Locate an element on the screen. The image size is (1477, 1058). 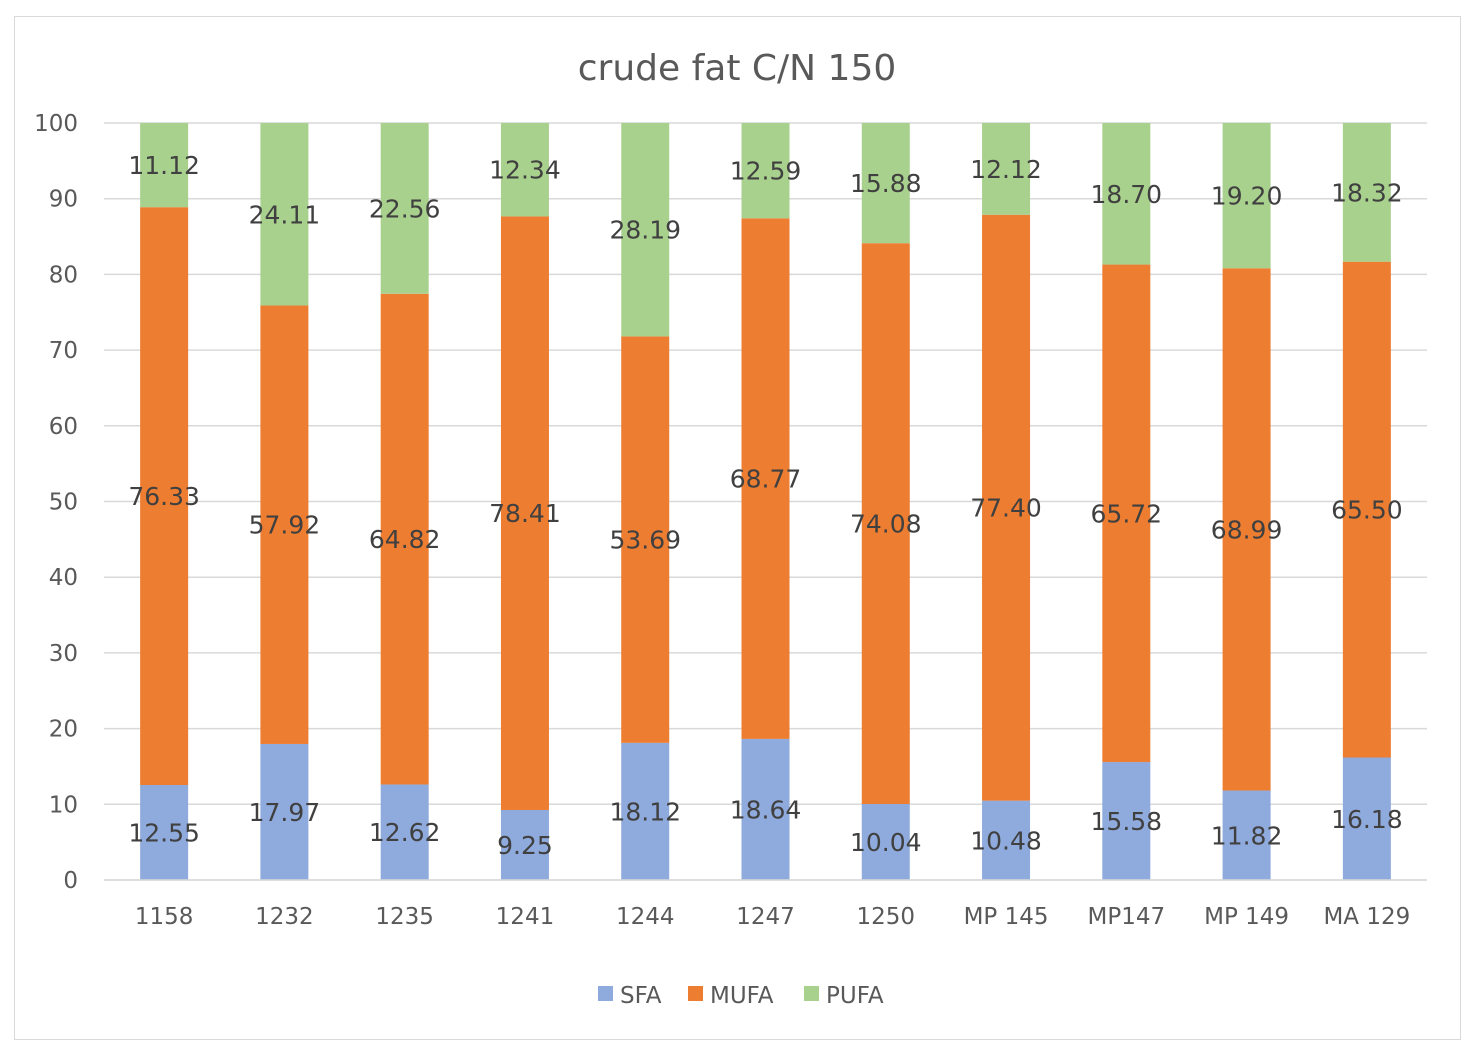
data-label-mufa: 78.41 is located at coordinates (525, 513).